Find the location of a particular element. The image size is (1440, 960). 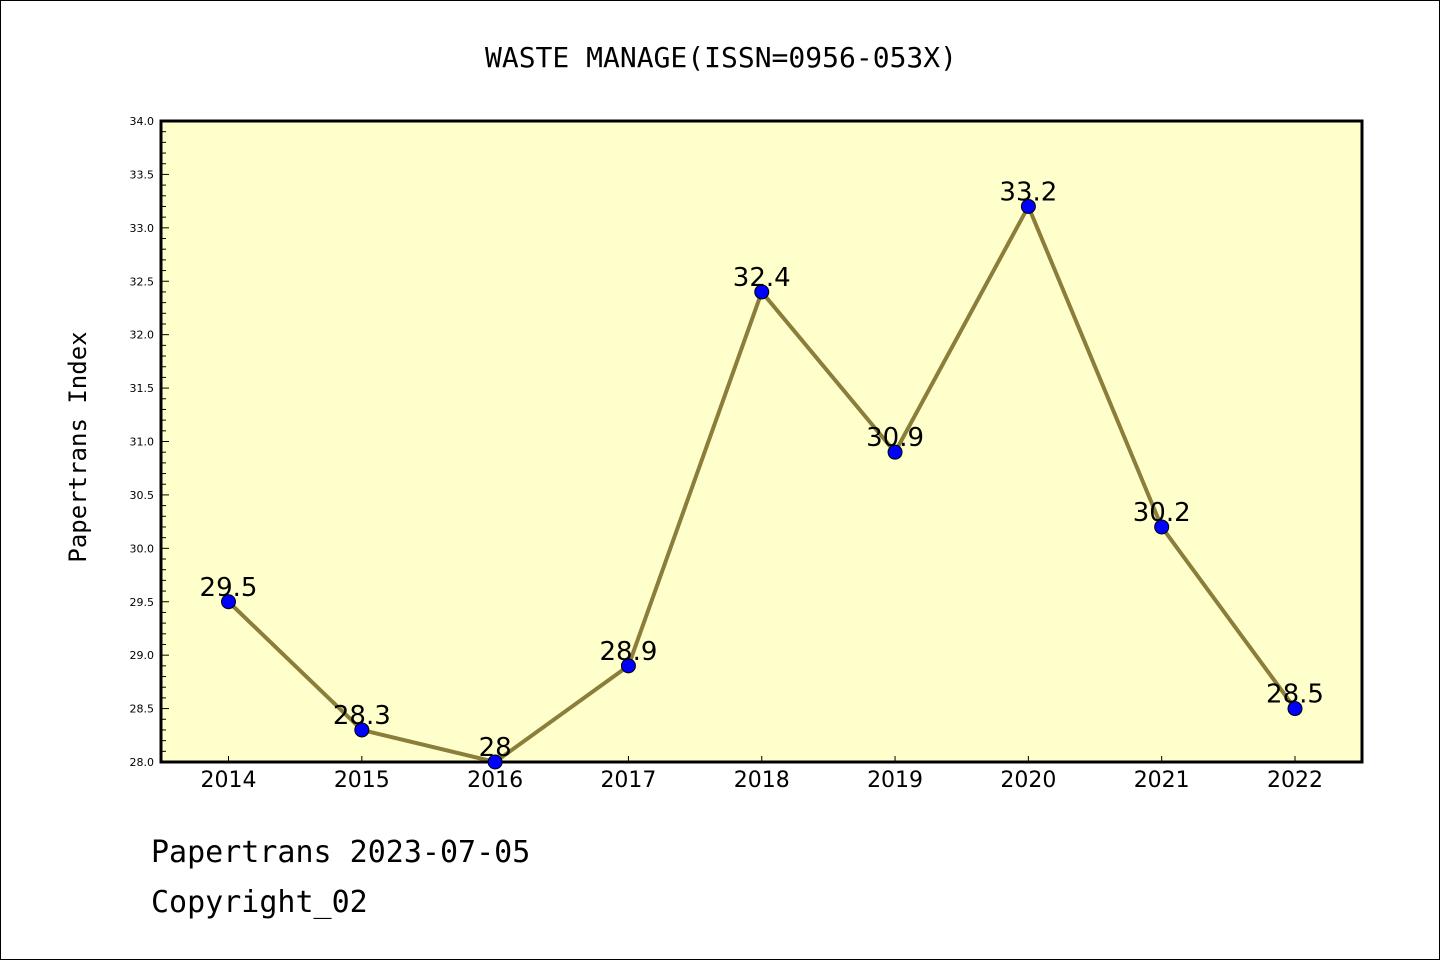

x-tick-label: 2021 is located at coordinates (1162, 780).